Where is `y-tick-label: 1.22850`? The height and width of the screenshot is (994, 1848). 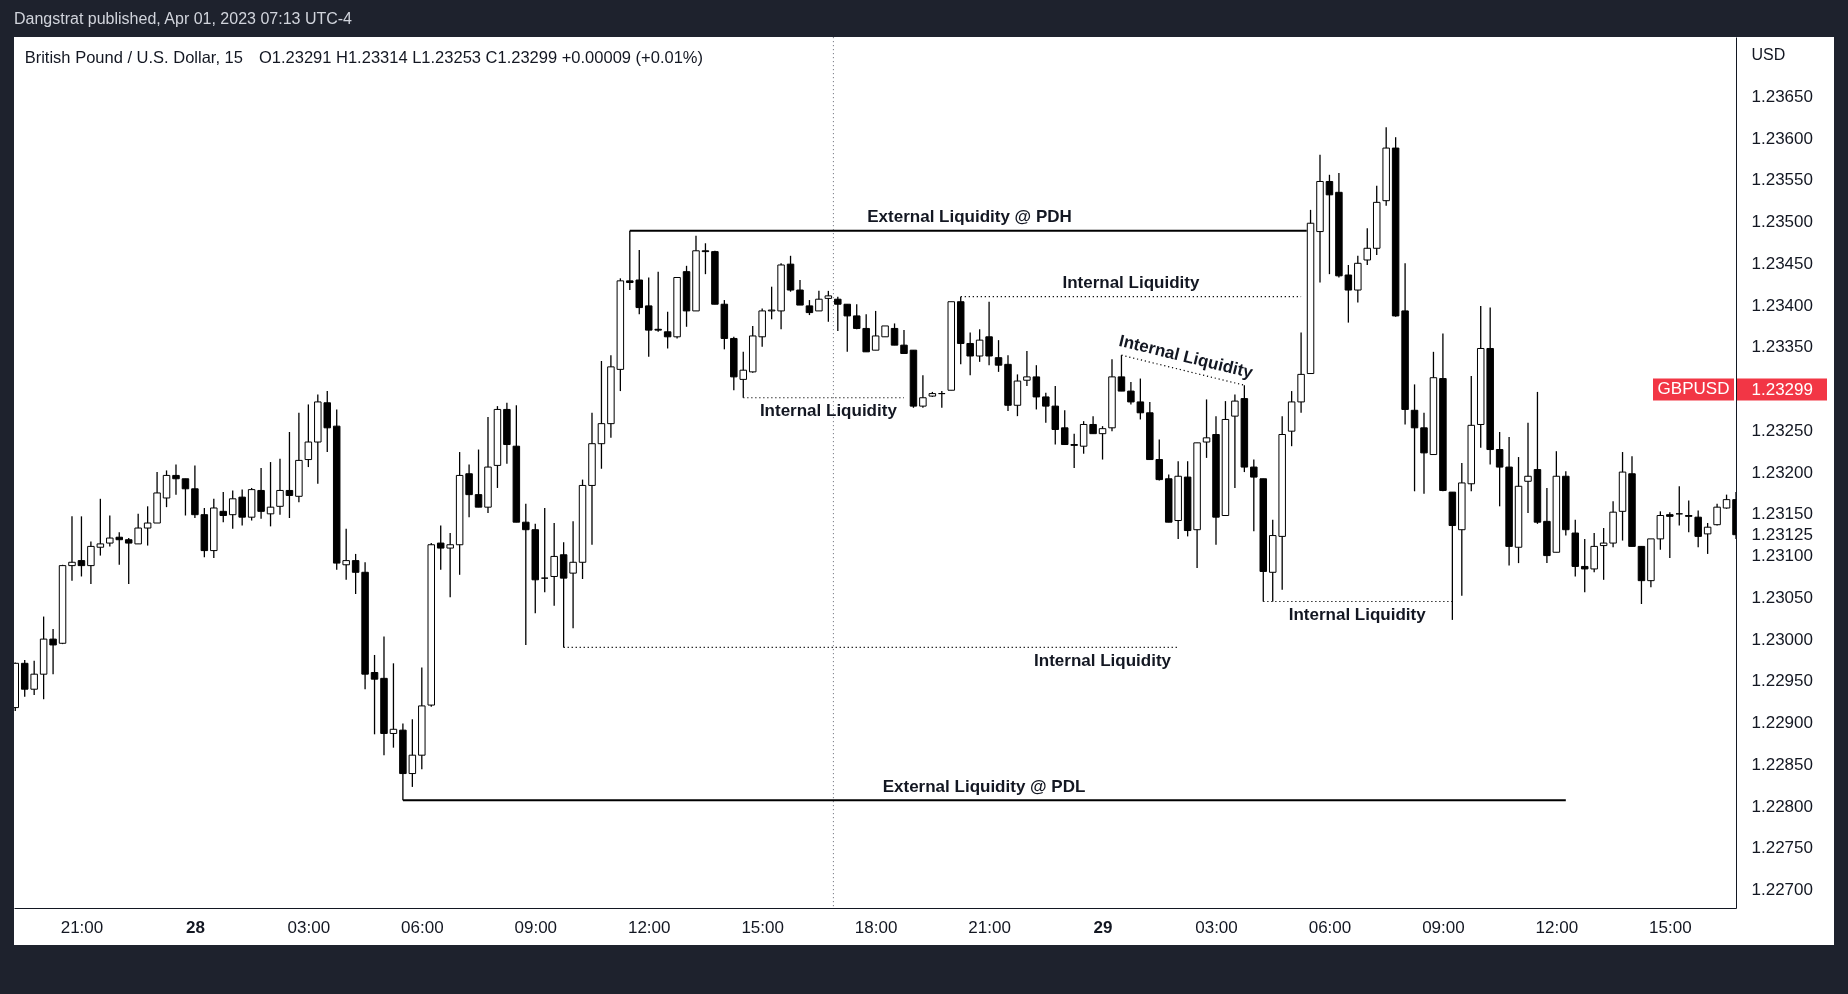 y-tick-label: 1.22850 is located at coordinates (1782, 764).